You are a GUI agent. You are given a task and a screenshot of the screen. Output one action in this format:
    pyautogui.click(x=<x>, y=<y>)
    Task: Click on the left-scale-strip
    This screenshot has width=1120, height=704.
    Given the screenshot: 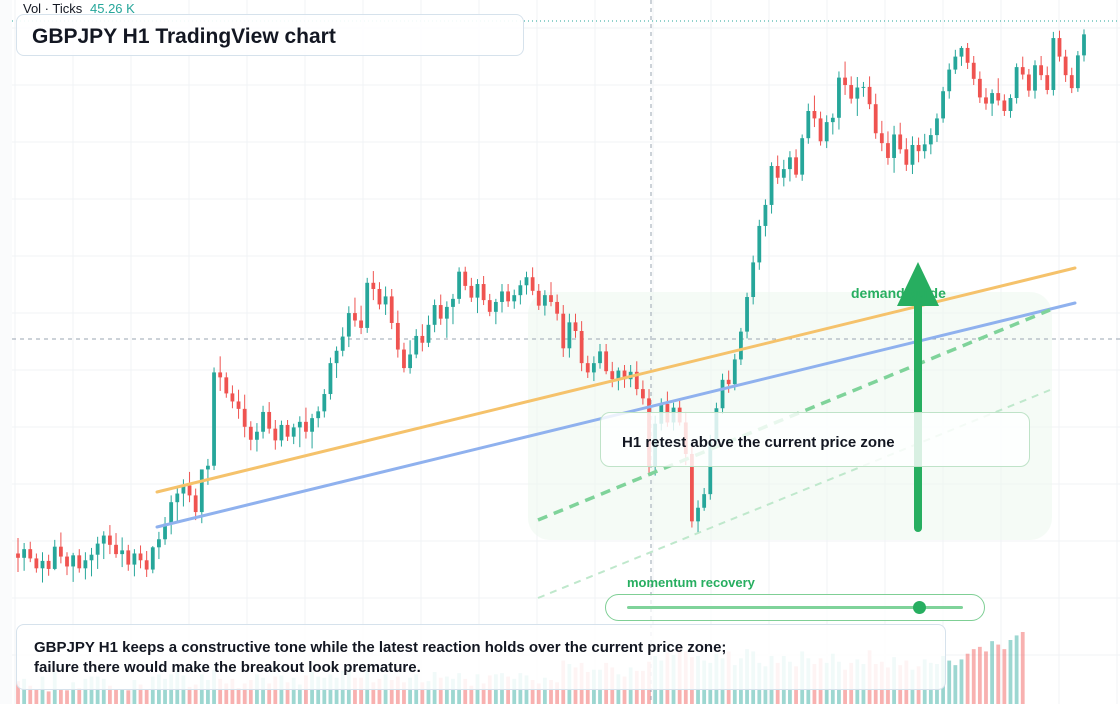 What is the action you would take?
    pyautogui.click(x=6, y=352)
    